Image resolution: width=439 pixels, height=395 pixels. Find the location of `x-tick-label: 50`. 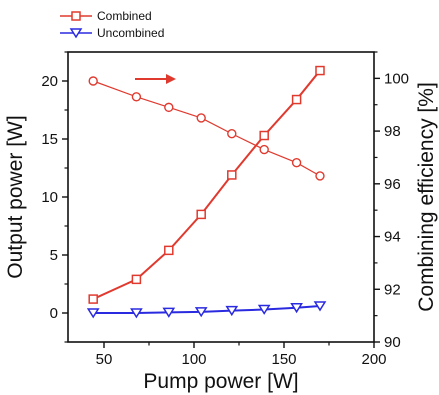

x-tick-label: 50 is located at coordinates (104, 359).